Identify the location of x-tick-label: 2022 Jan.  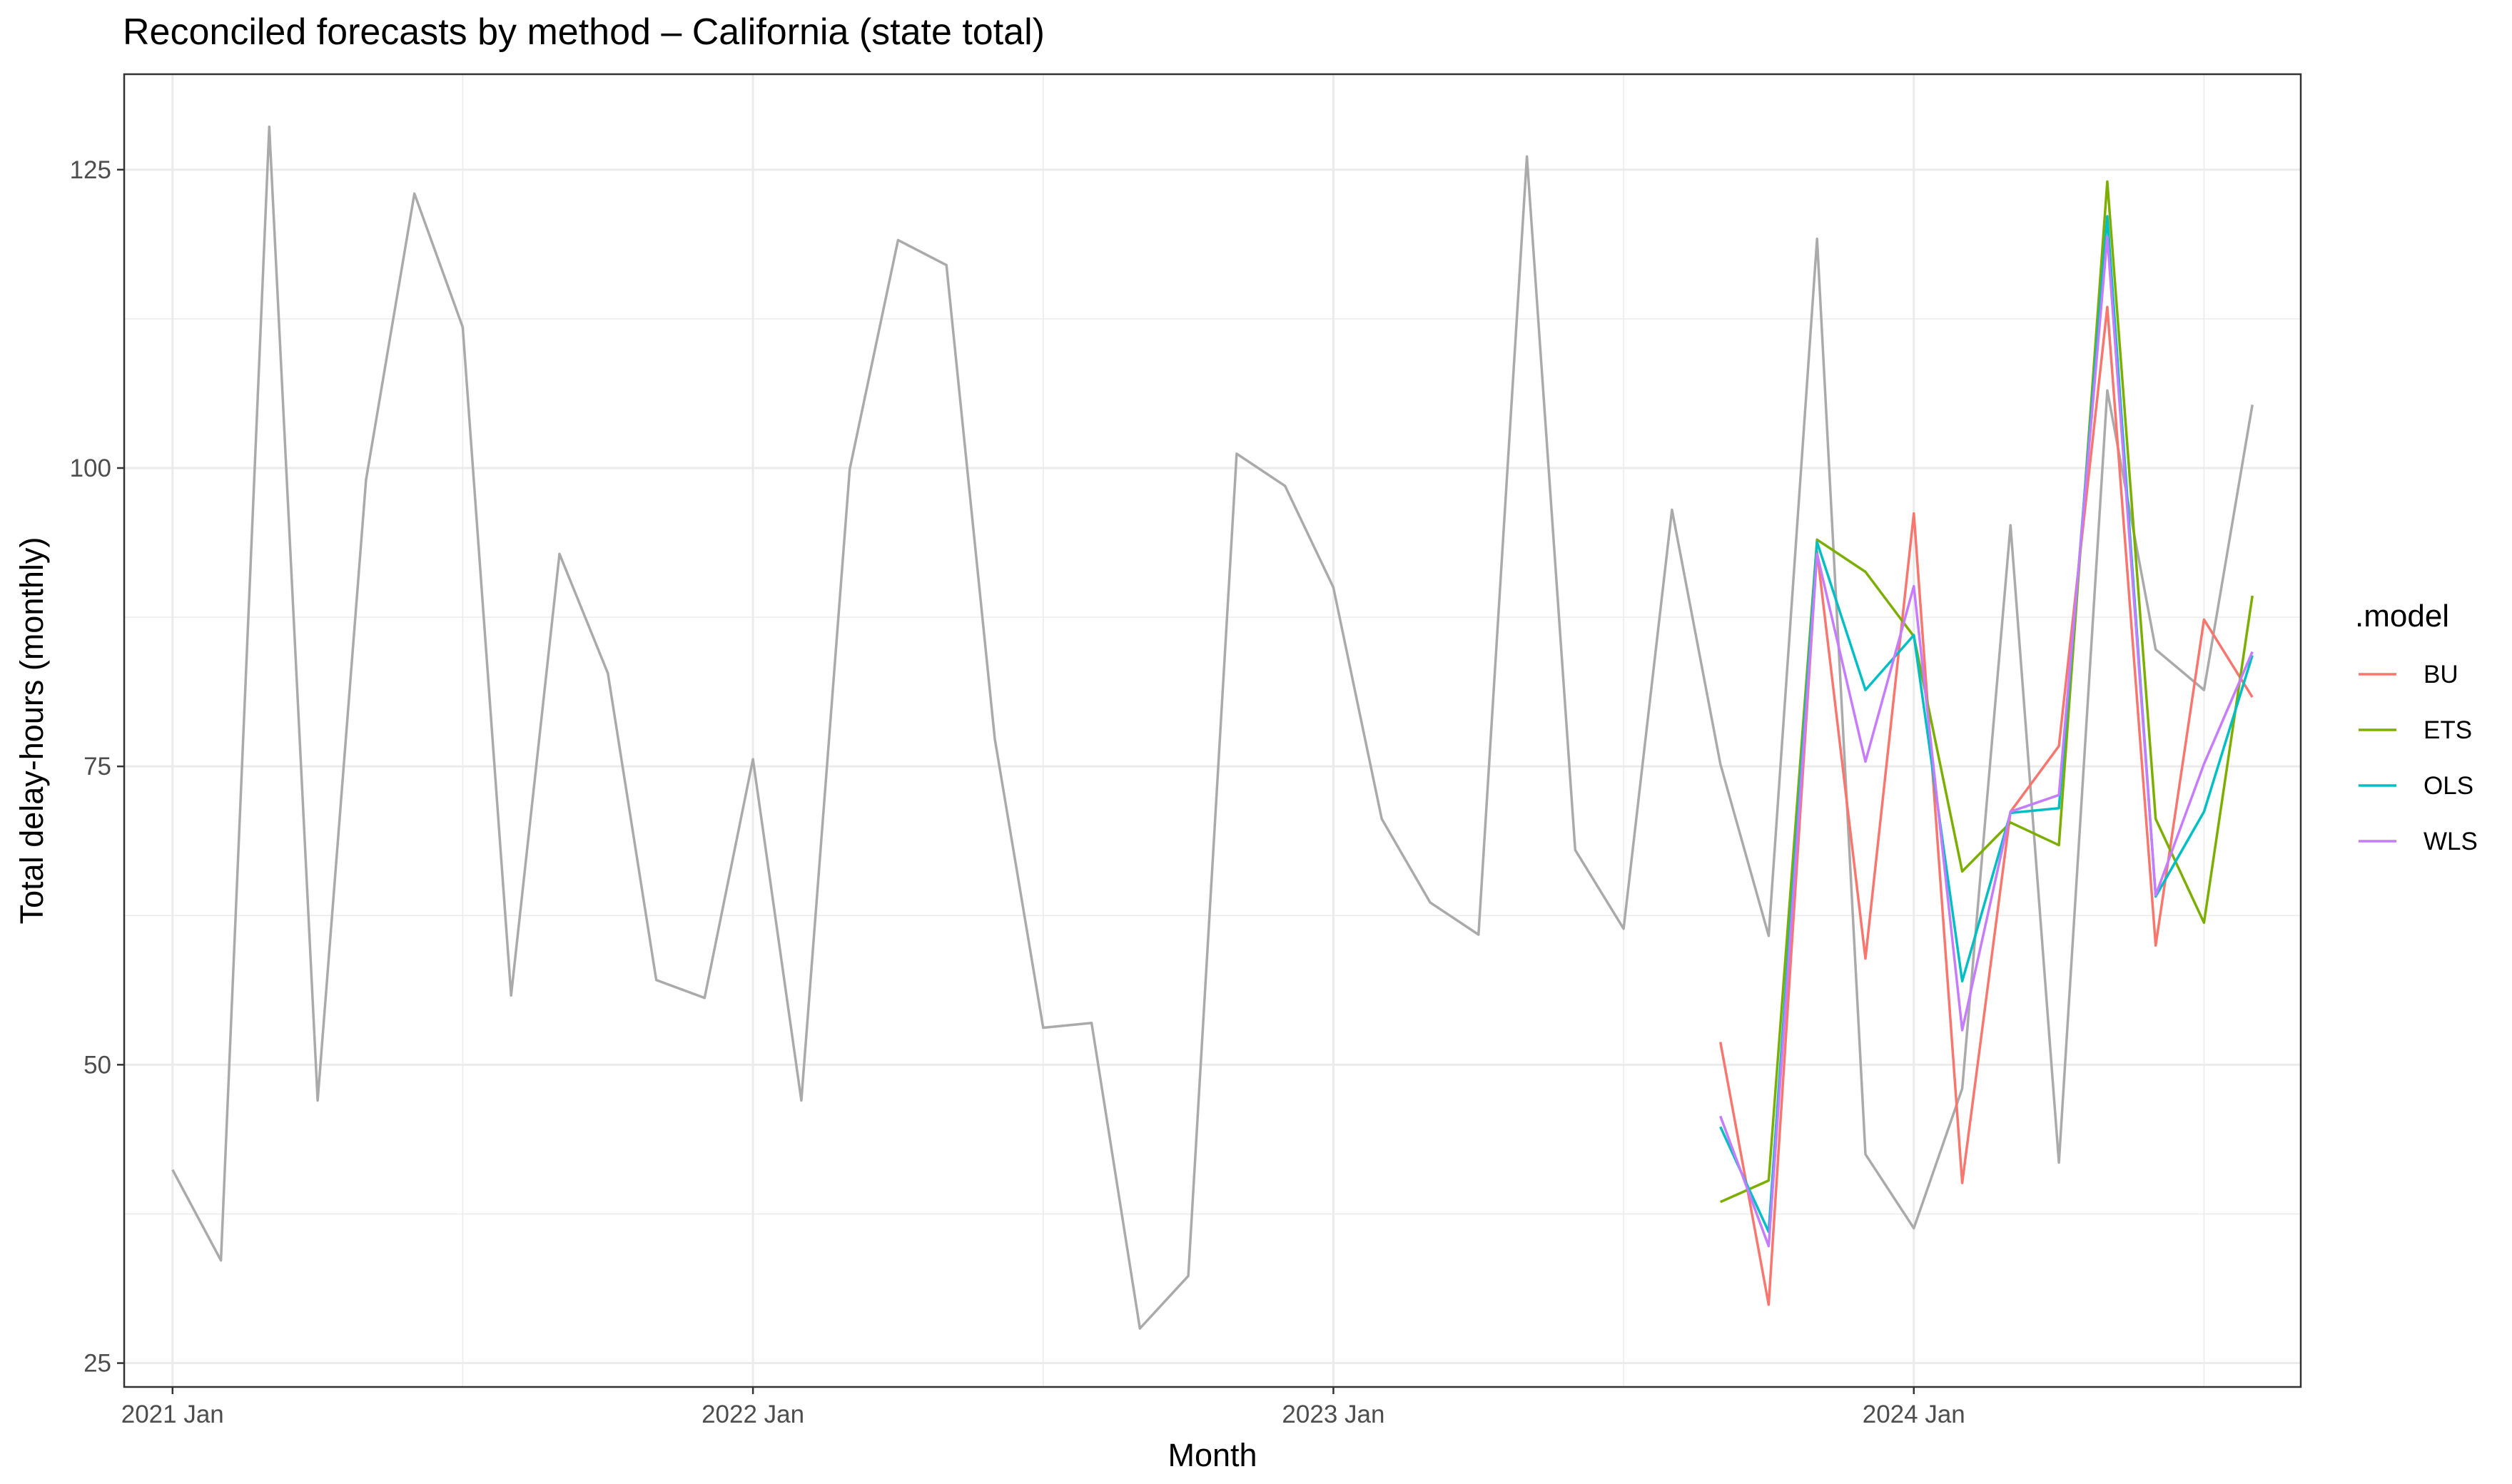
(753, 1414).